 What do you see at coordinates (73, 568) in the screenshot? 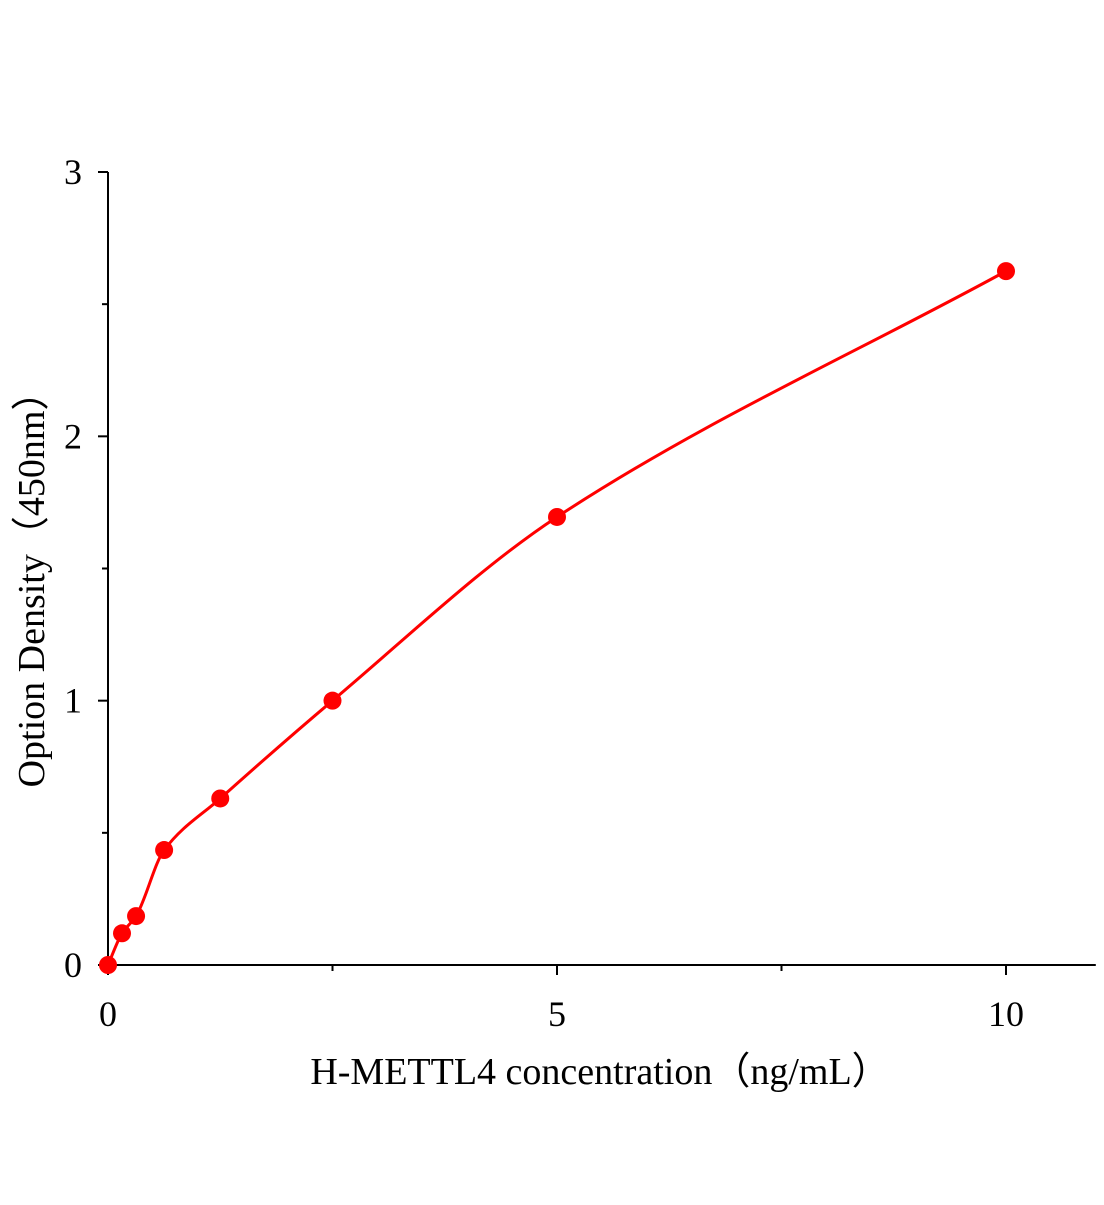
I see `y-tick-labels: 0 1 2 3` at bounding box center [73, 568].